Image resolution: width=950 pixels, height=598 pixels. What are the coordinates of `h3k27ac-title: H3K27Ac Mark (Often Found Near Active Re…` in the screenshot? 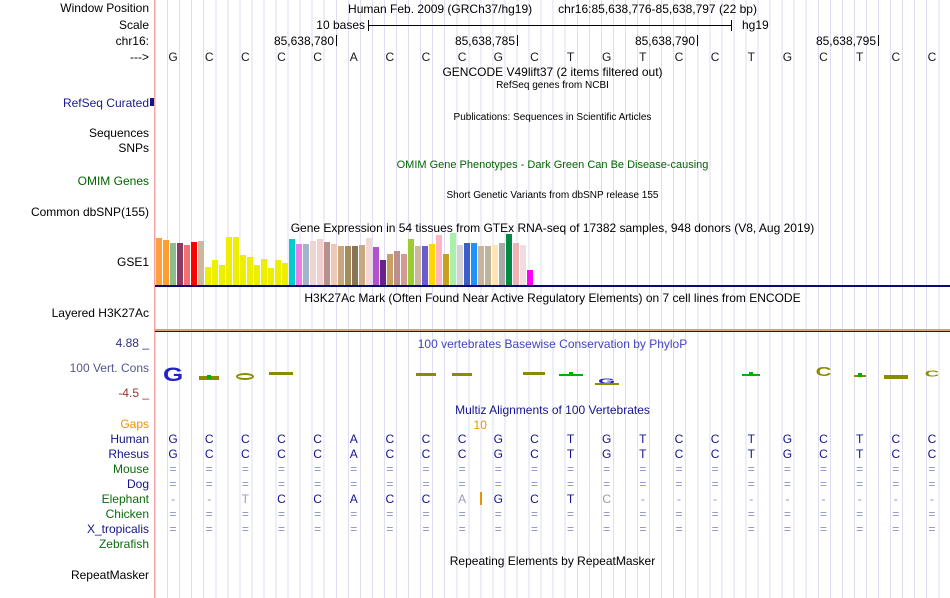 It's located at (552, 298).